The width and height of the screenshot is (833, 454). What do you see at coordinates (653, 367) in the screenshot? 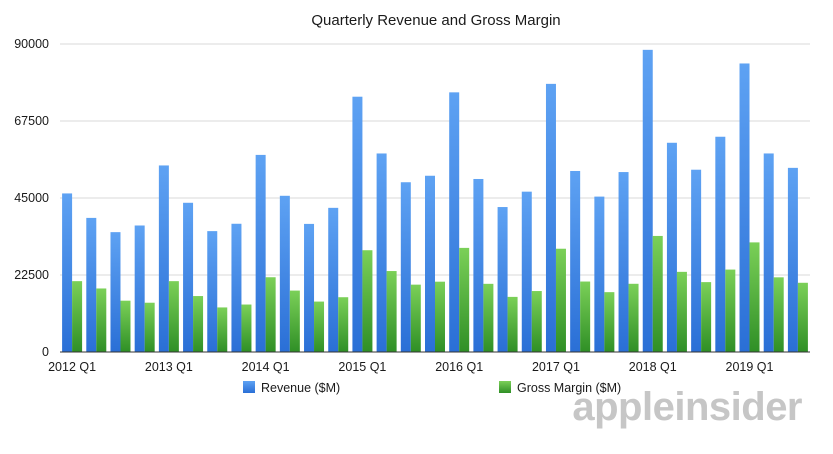
I see `x-tick-label: 2018 Q1` at bounding box center [653, 367].